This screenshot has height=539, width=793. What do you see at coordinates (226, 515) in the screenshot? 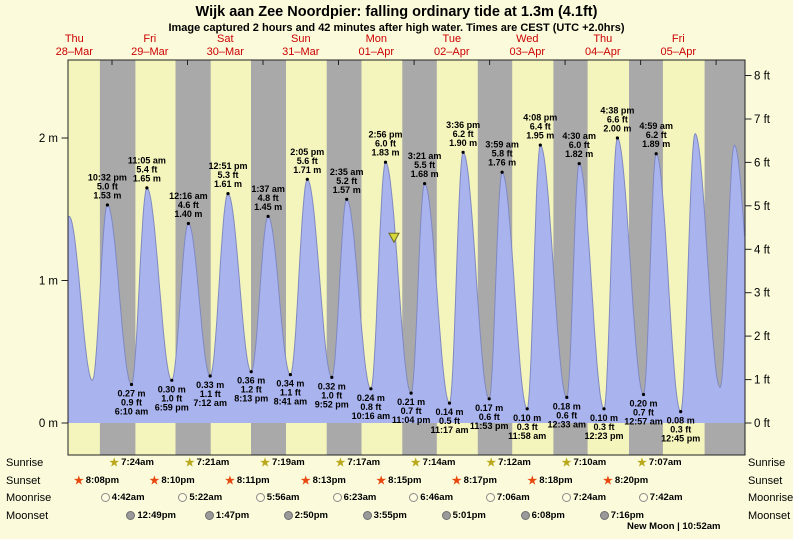
I see `moonset-entry: 1:47pm` at bounding box center [226, 515].